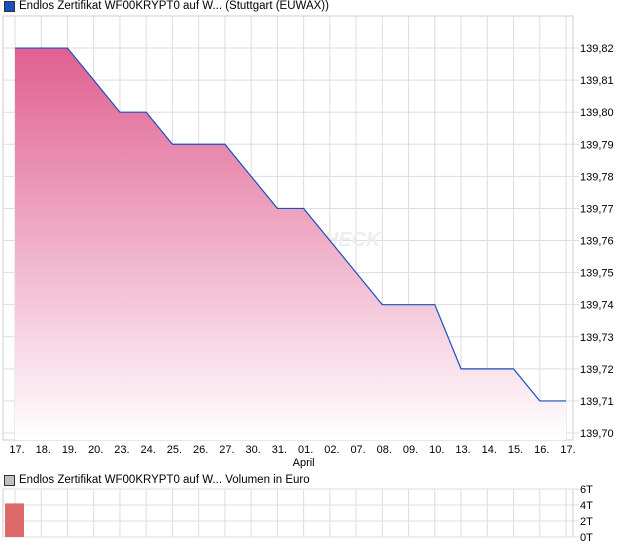  Describe the element at coordinates (304, 463) in the screenshot. I see `x-sublabel: April` at that location.